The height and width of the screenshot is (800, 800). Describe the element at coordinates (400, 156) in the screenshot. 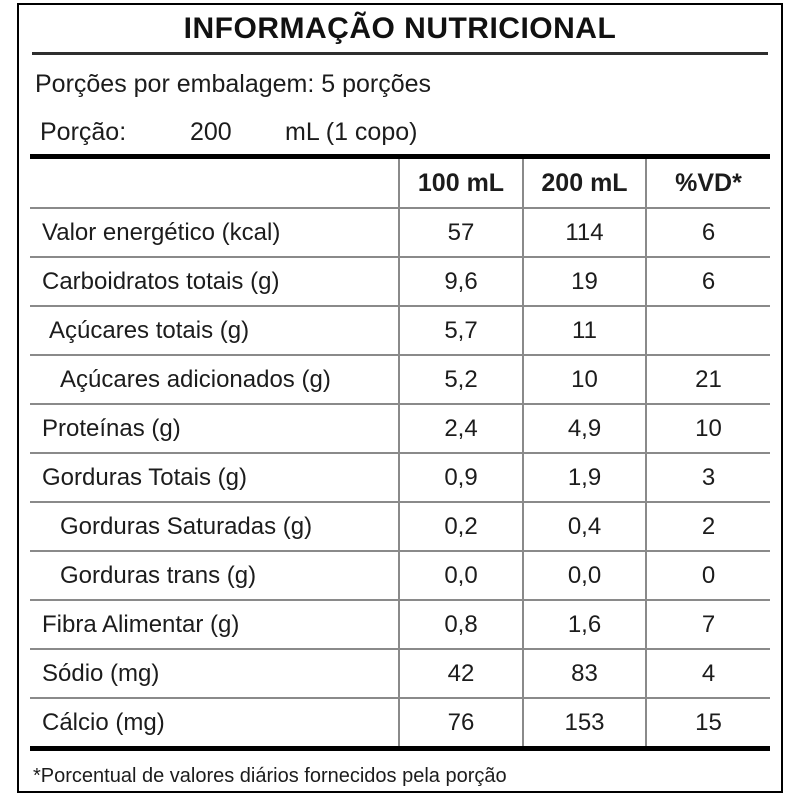

I see `table-top-rule` at that location.